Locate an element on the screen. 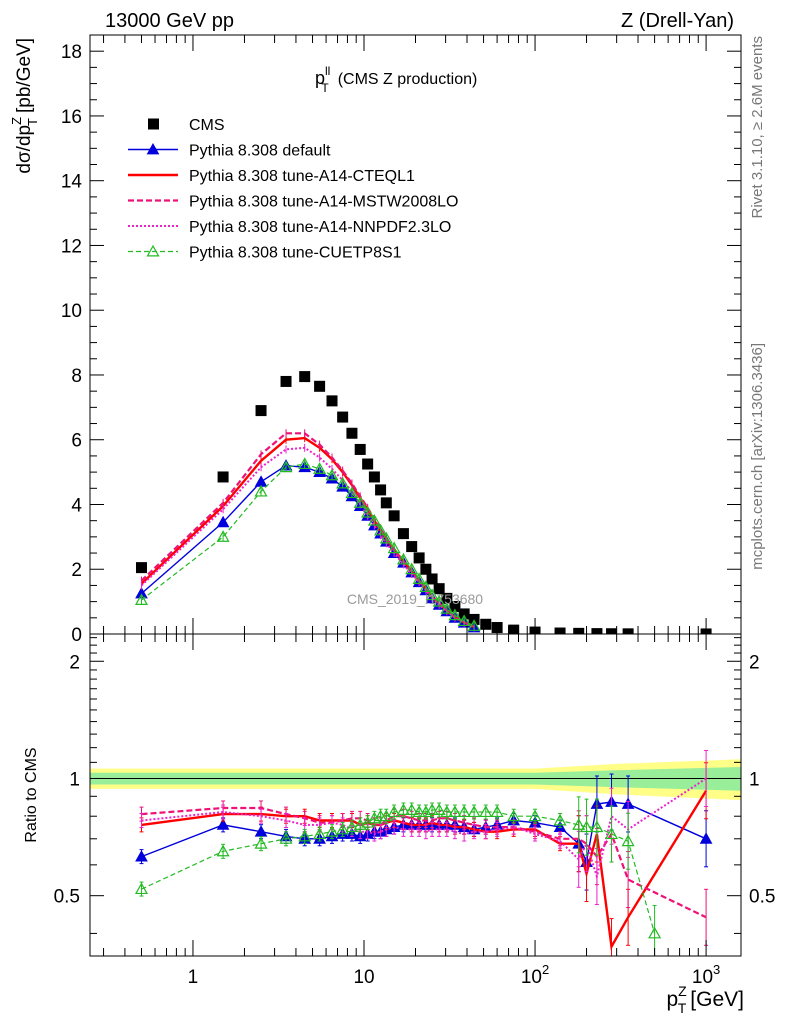 The width and height of the screenshot is (786, 1024). legend-marker-cuetp is located at coordinates (153, 250).